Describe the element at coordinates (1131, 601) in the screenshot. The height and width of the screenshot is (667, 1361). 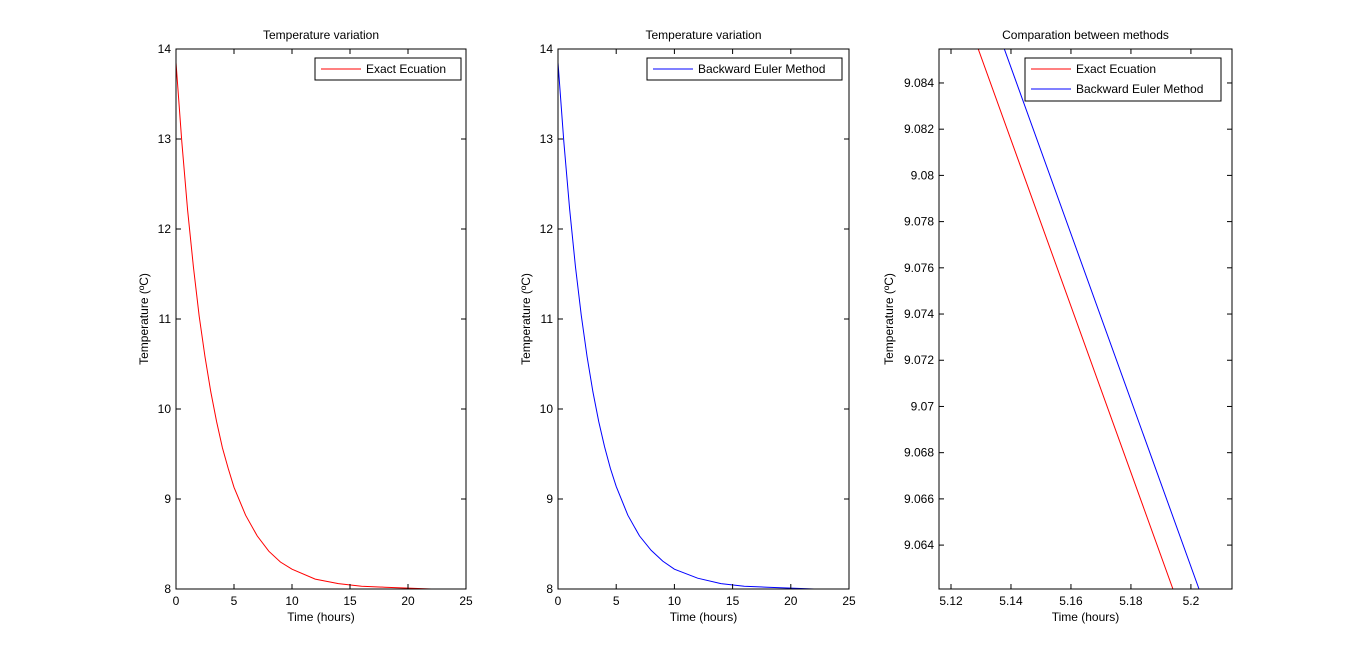
I see `x-tick-label: 5.18` at that location.